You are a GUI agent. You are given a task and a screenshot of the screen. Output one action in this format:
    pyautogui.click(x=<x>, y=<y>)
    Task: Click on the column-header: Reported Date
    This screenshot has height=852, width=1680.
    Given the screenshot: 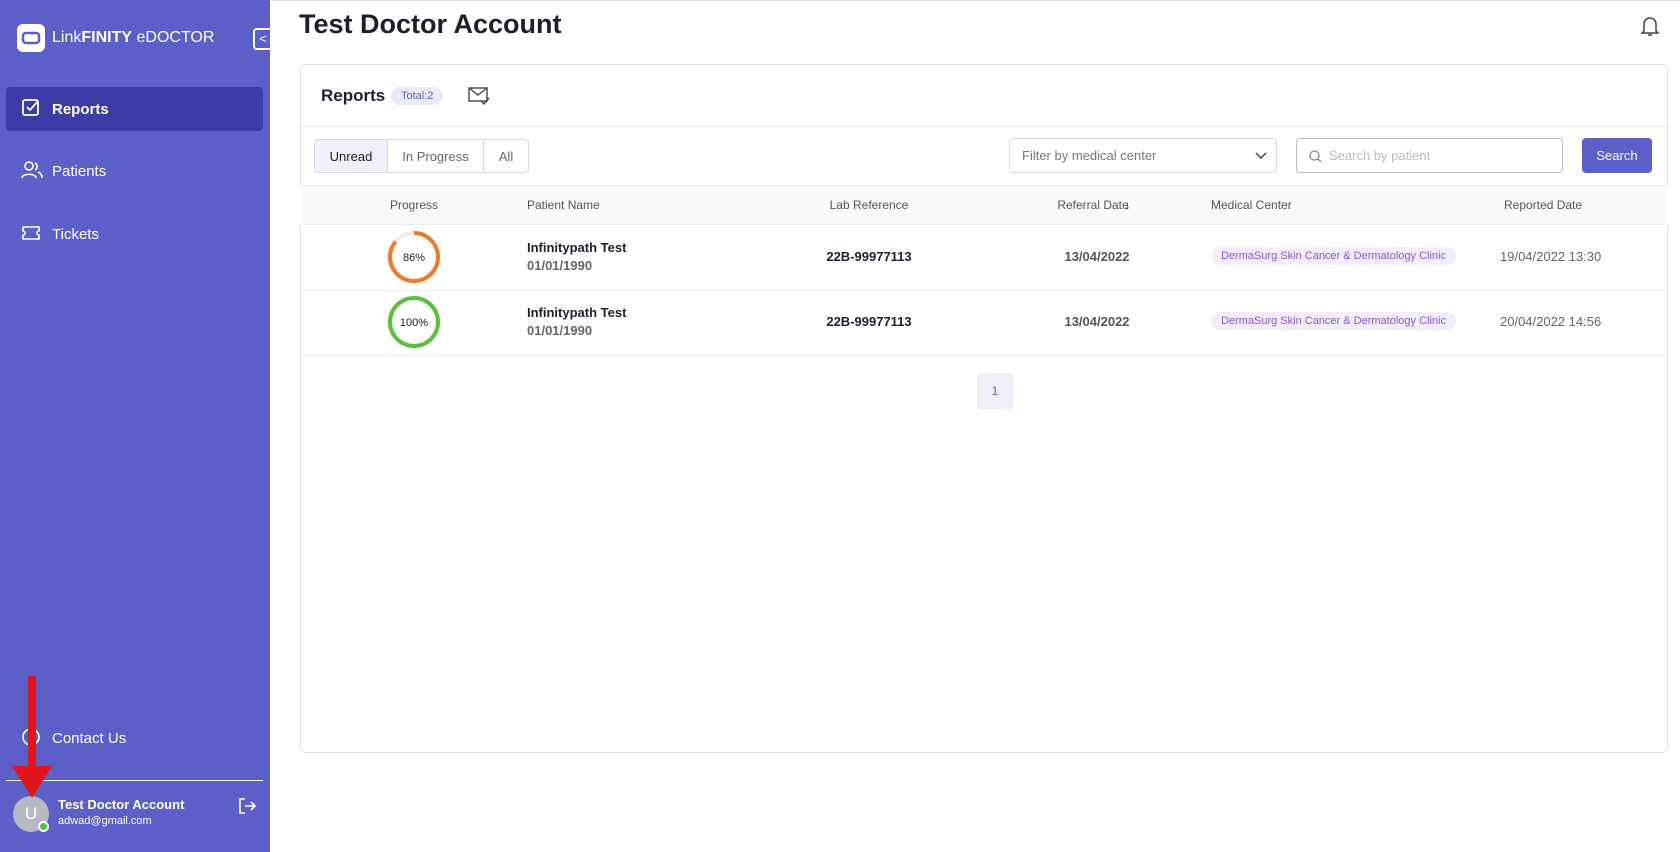 What is the action you would take?
    pyautogui.click(x=1543, y=205)
    